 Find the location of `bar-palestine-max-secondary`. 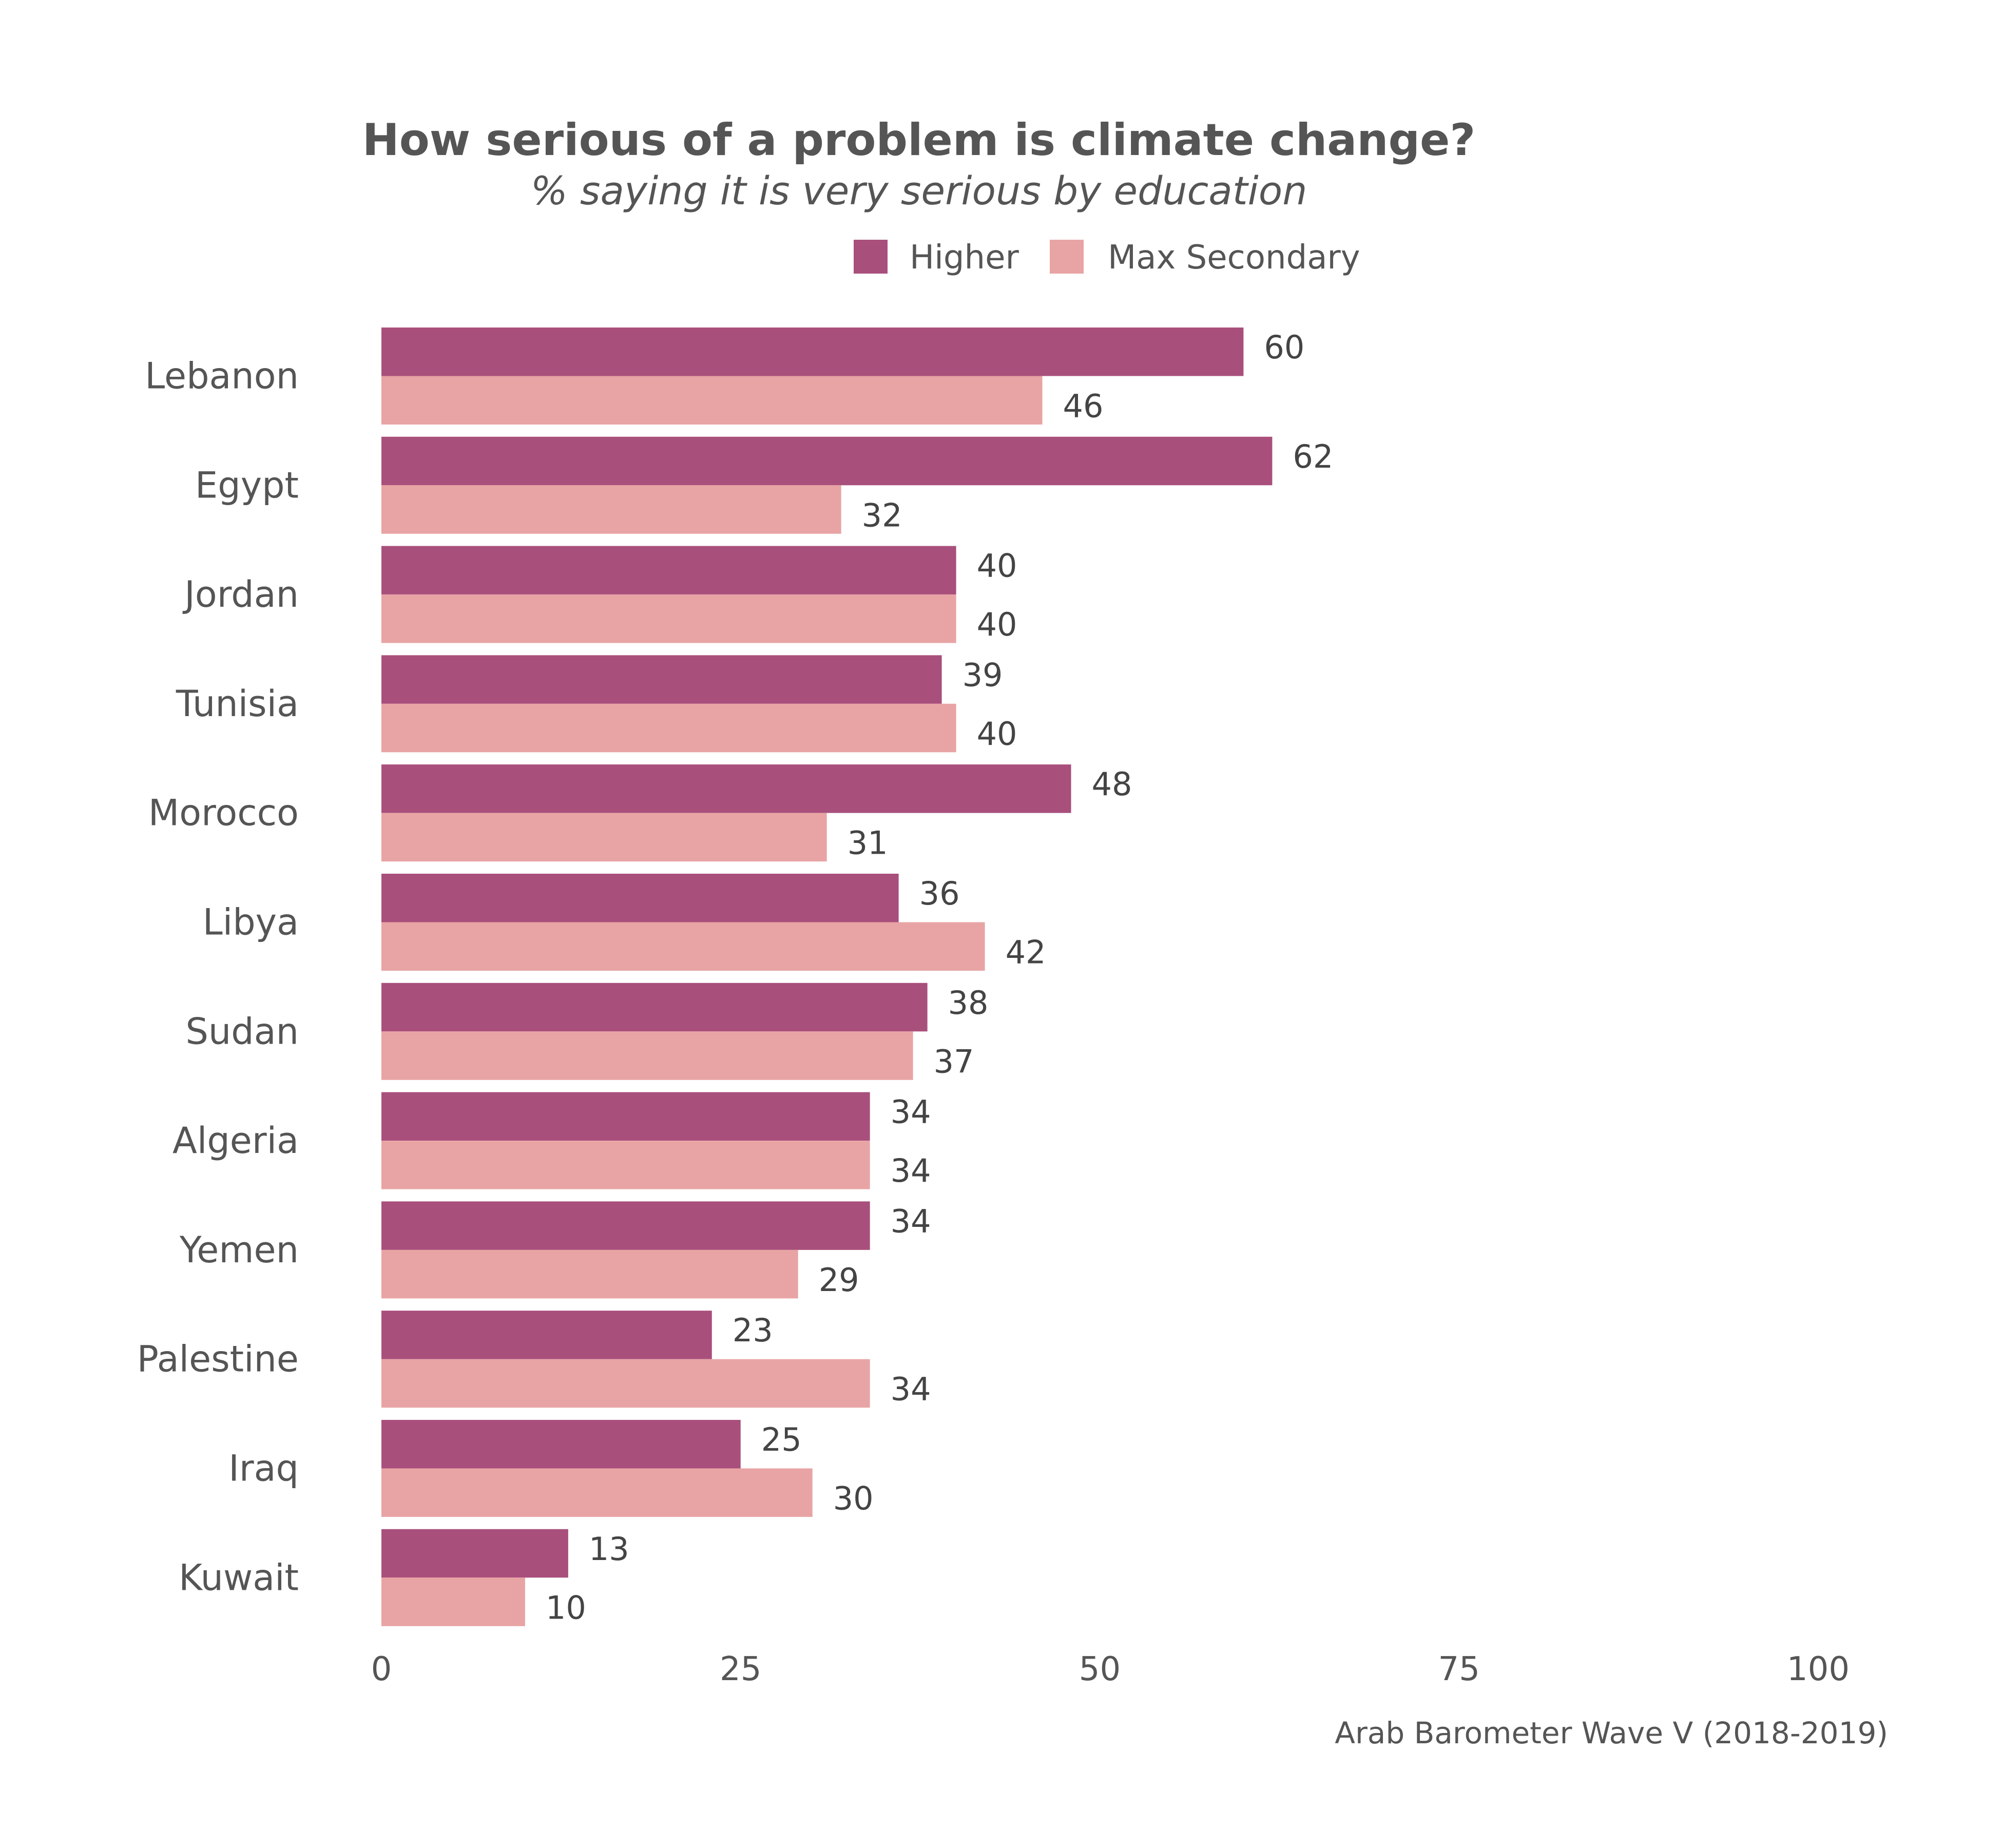

bar-palestine-max-secondary is located at coordinates (625, 1383).